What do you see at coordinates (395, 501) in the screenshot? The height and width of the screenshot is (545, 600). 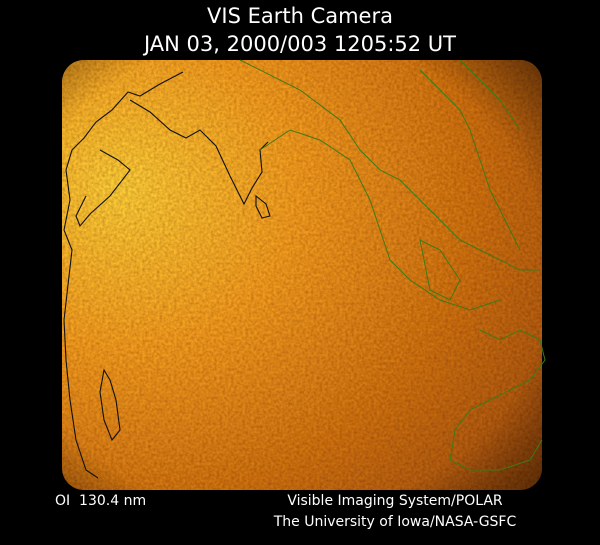 I see `instrument: Visible Imaging System/POLAR` at bounding box center [395, 501].